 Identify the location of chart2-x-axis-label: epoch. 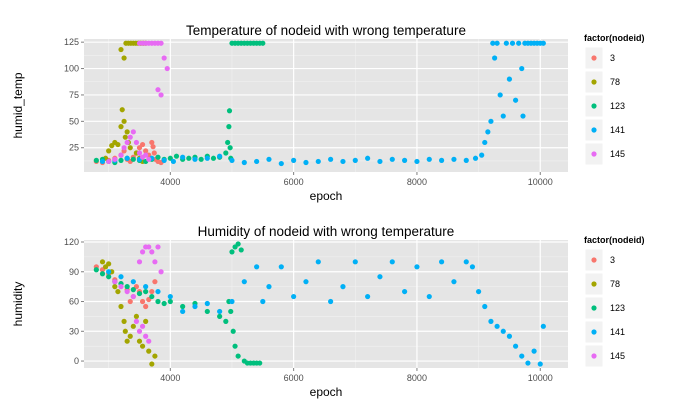
(326, 392).